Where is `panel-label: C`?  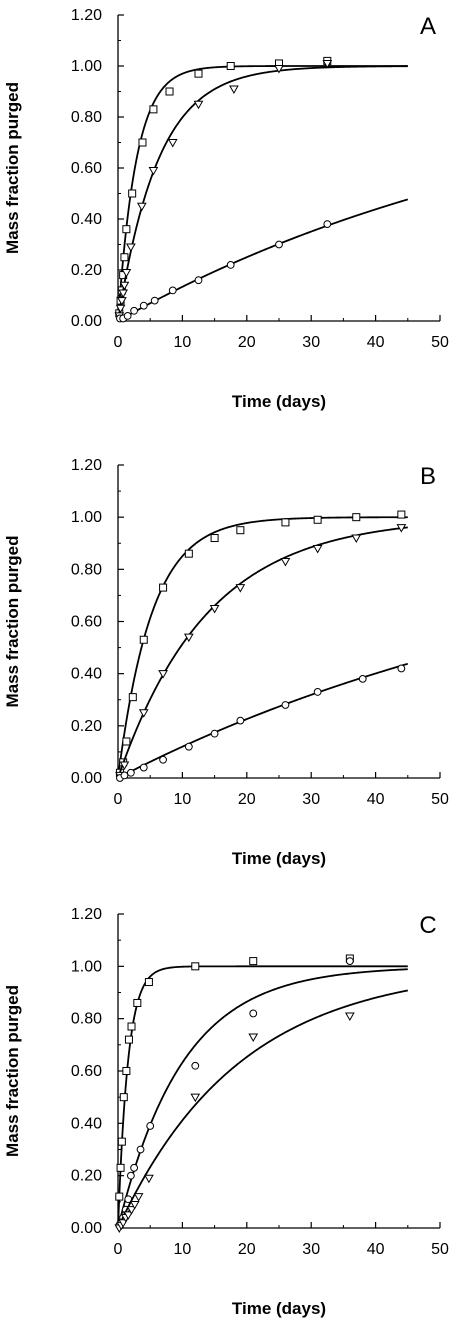
panel-label: C is located at coordinates (427, 925).